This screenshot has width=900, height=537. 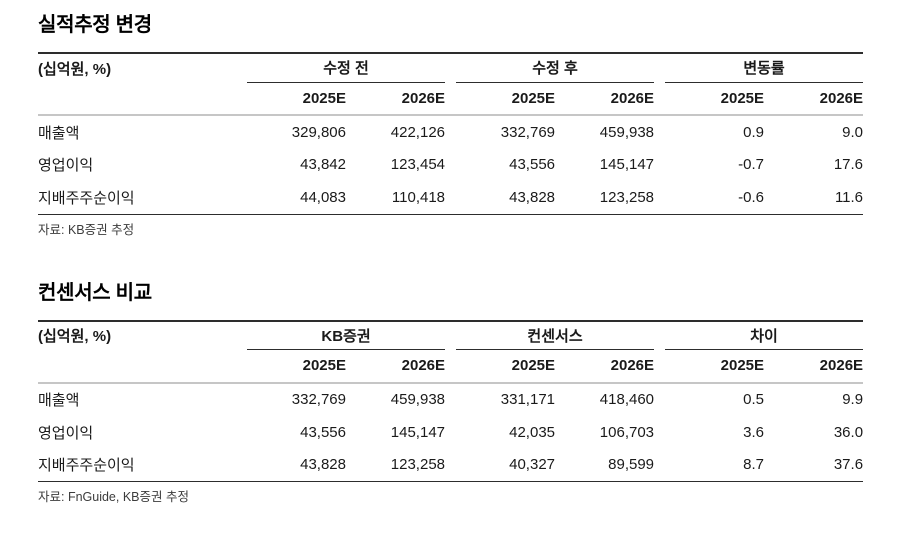 What do you see at coordinates (555, 335) in the screenshot?
I see `group-header-consensus: 컨센서스` at bounding box center [555, 335].